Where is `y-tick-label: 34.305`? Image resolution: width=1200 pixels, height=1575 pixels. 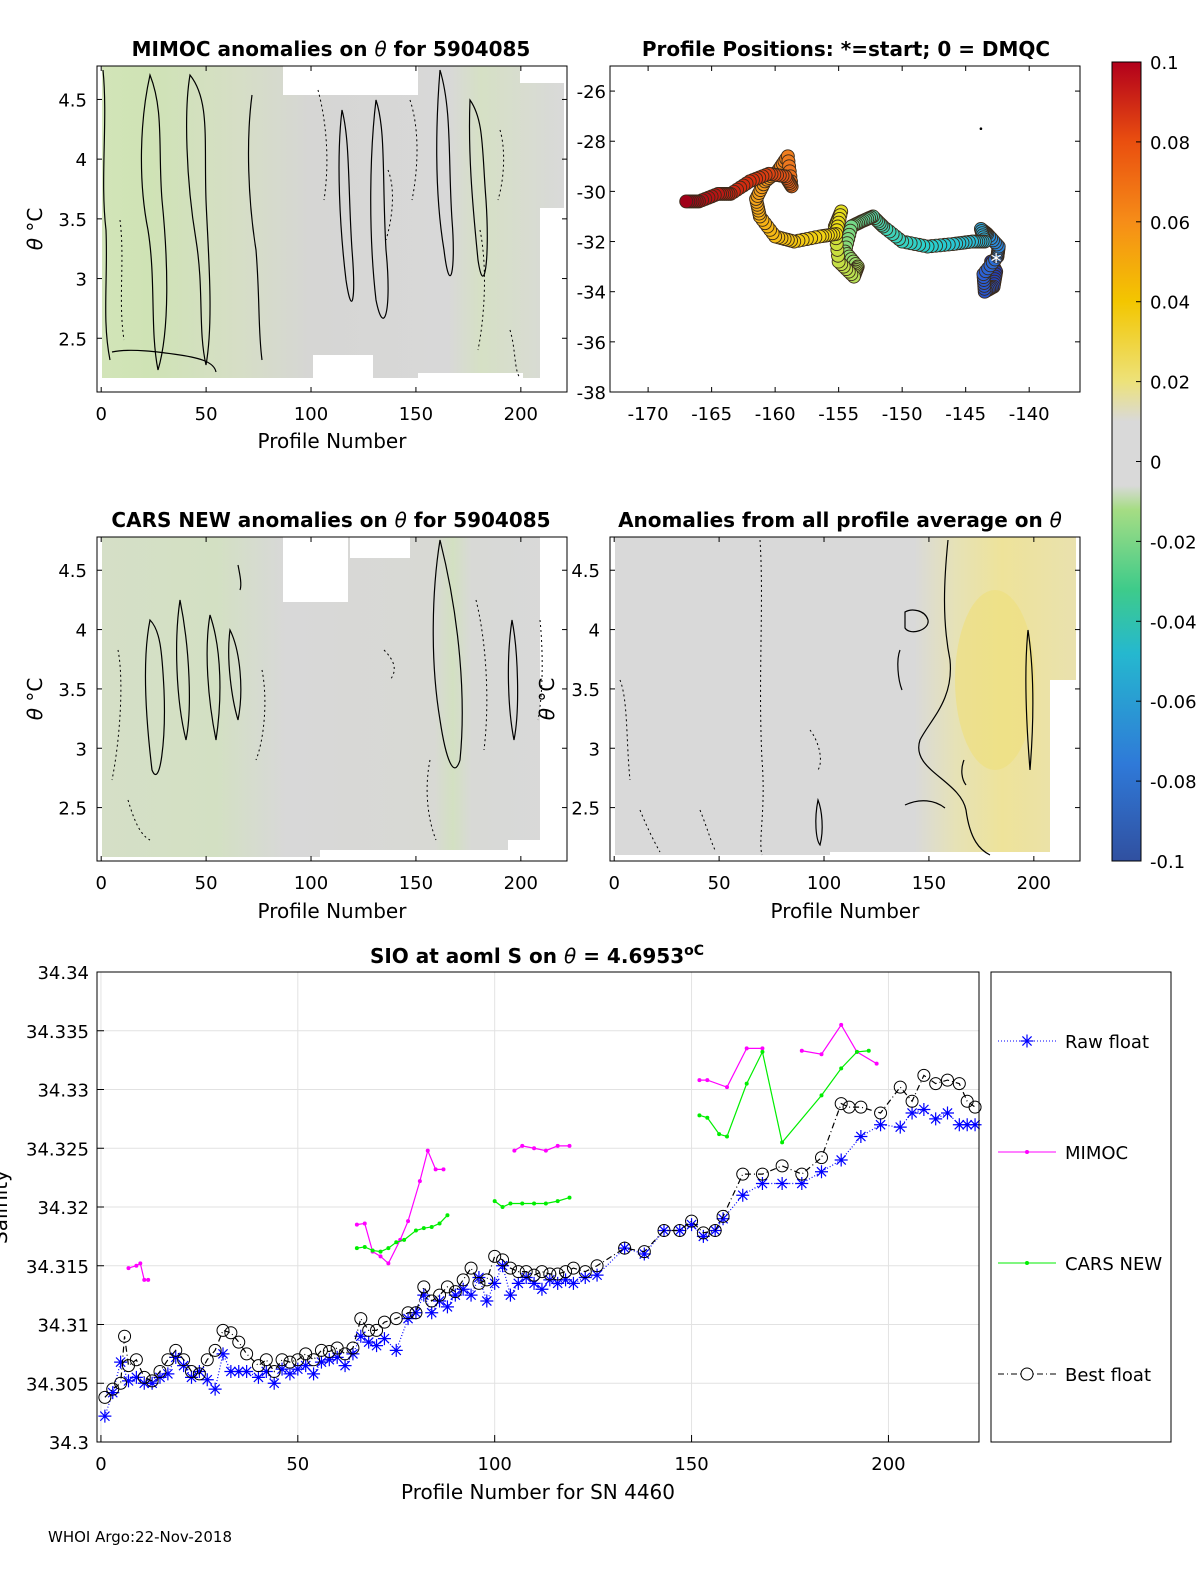 y-tick-label: 34.305 is located at coordinates (57, 1384).